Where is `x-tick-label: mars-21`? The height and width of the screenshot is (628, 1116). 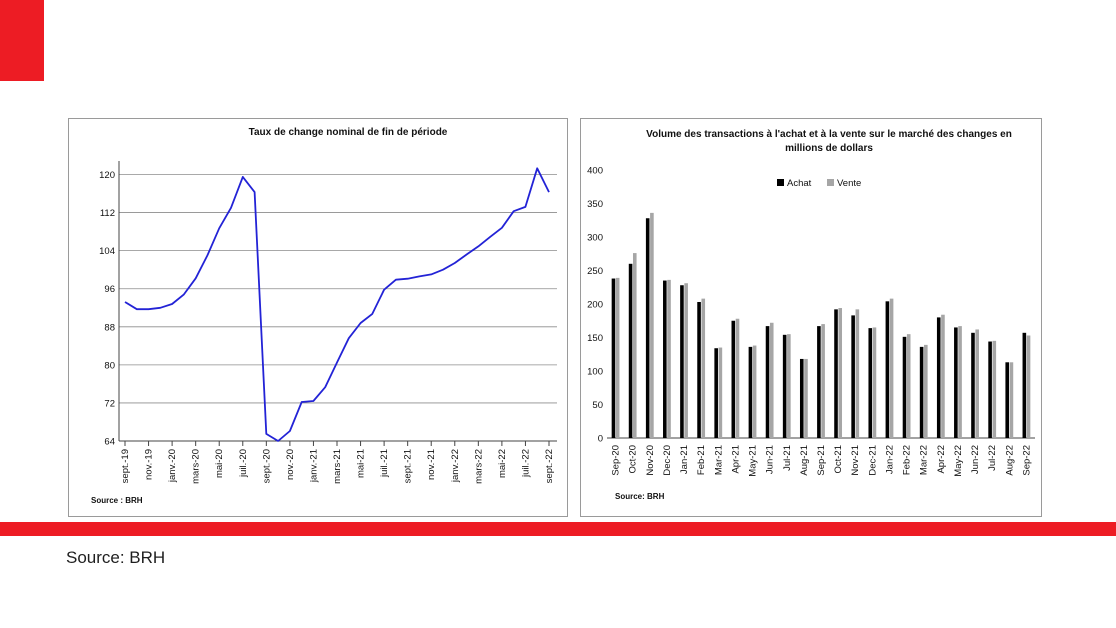 x-tick-label: mars-21 is located at coordinates (337, 466).